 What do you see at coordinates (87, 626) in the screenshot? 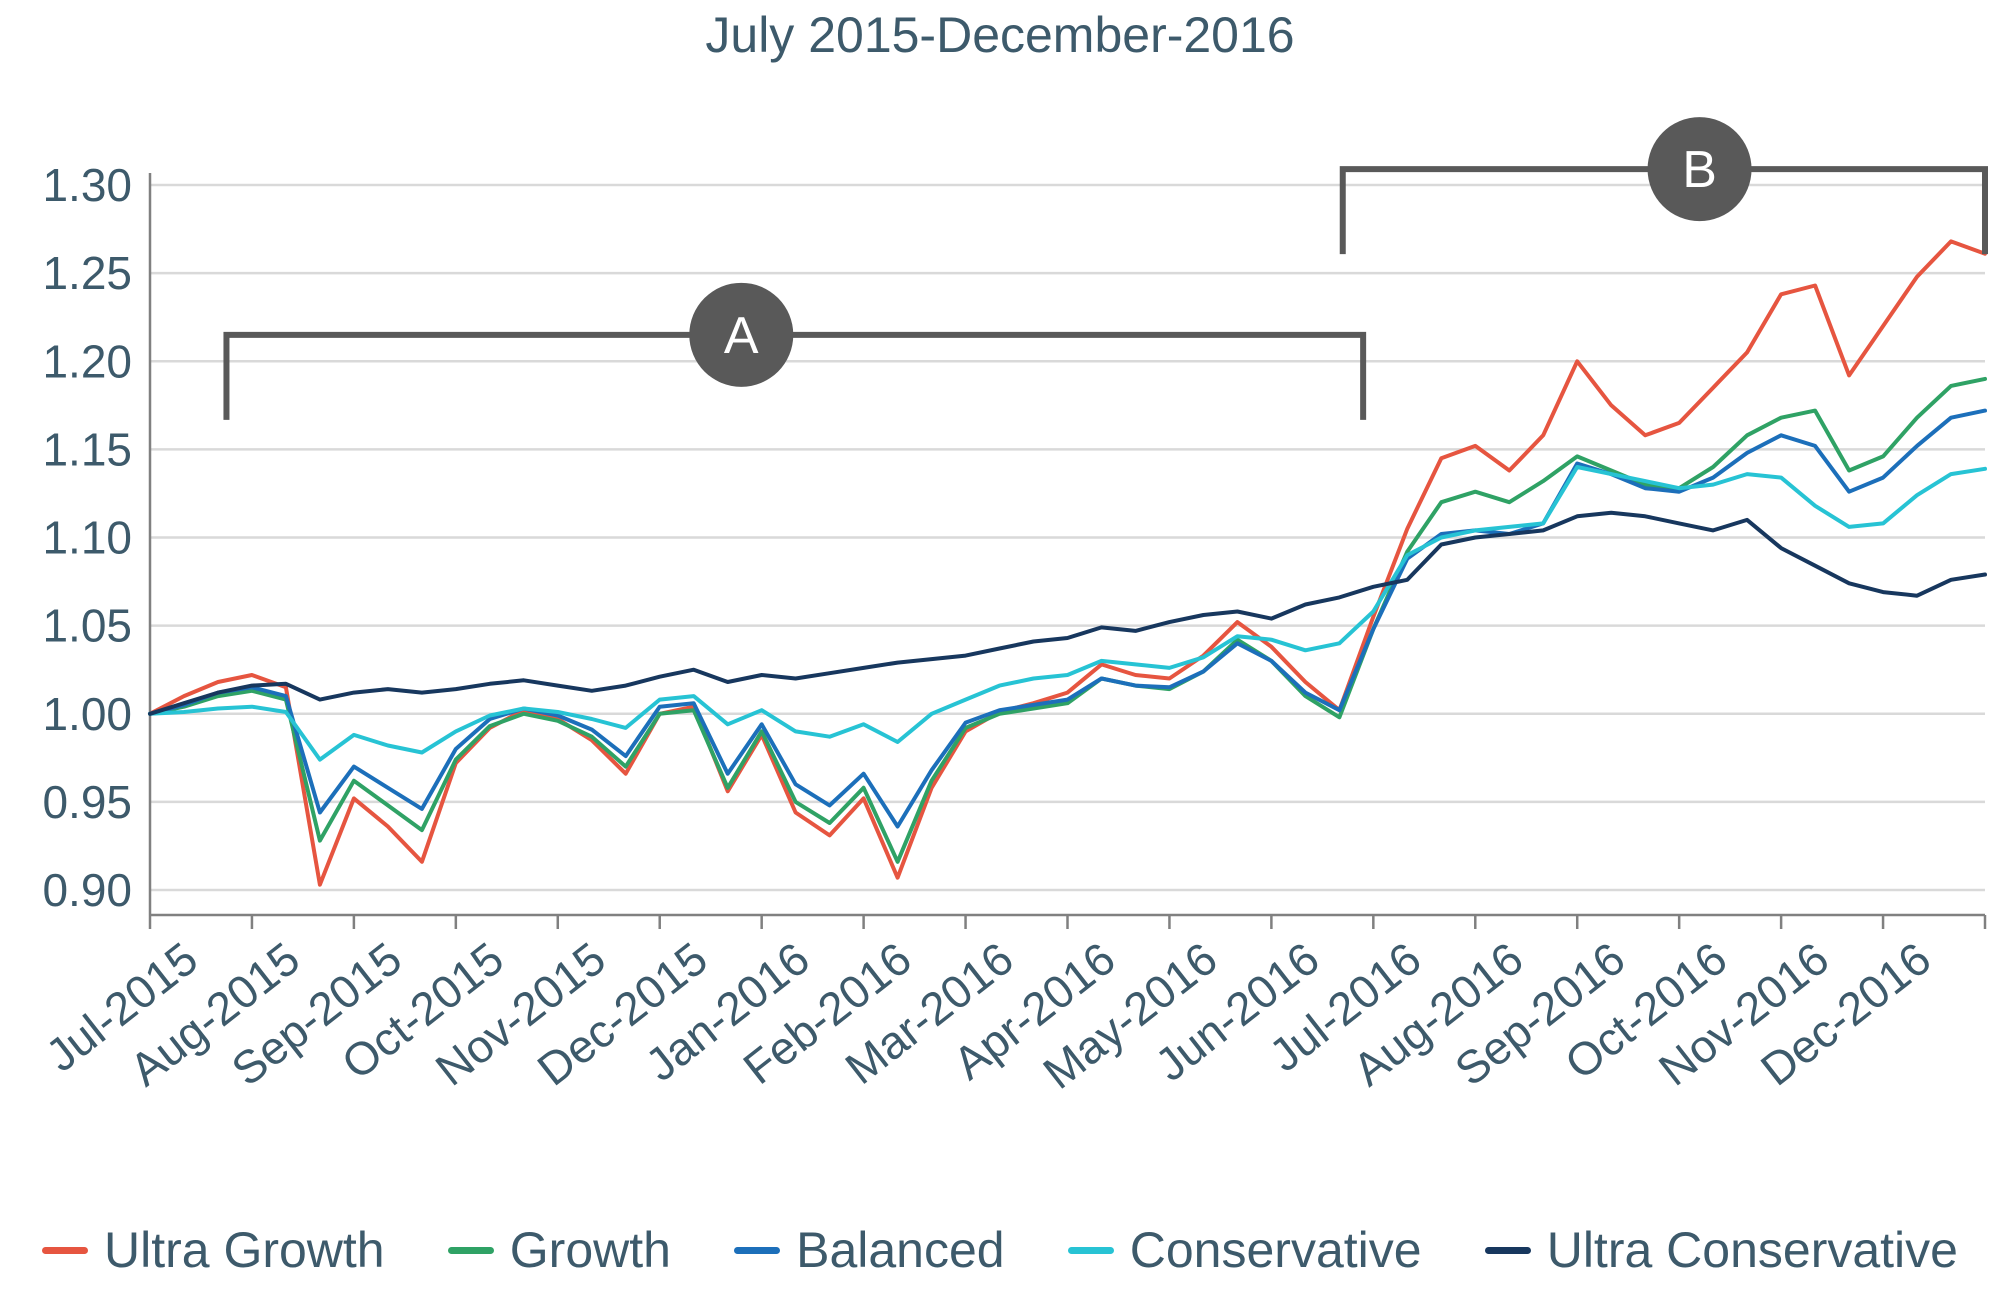
I see `y-axis-tick-label: 1.05` at bounding box center [87, 626].